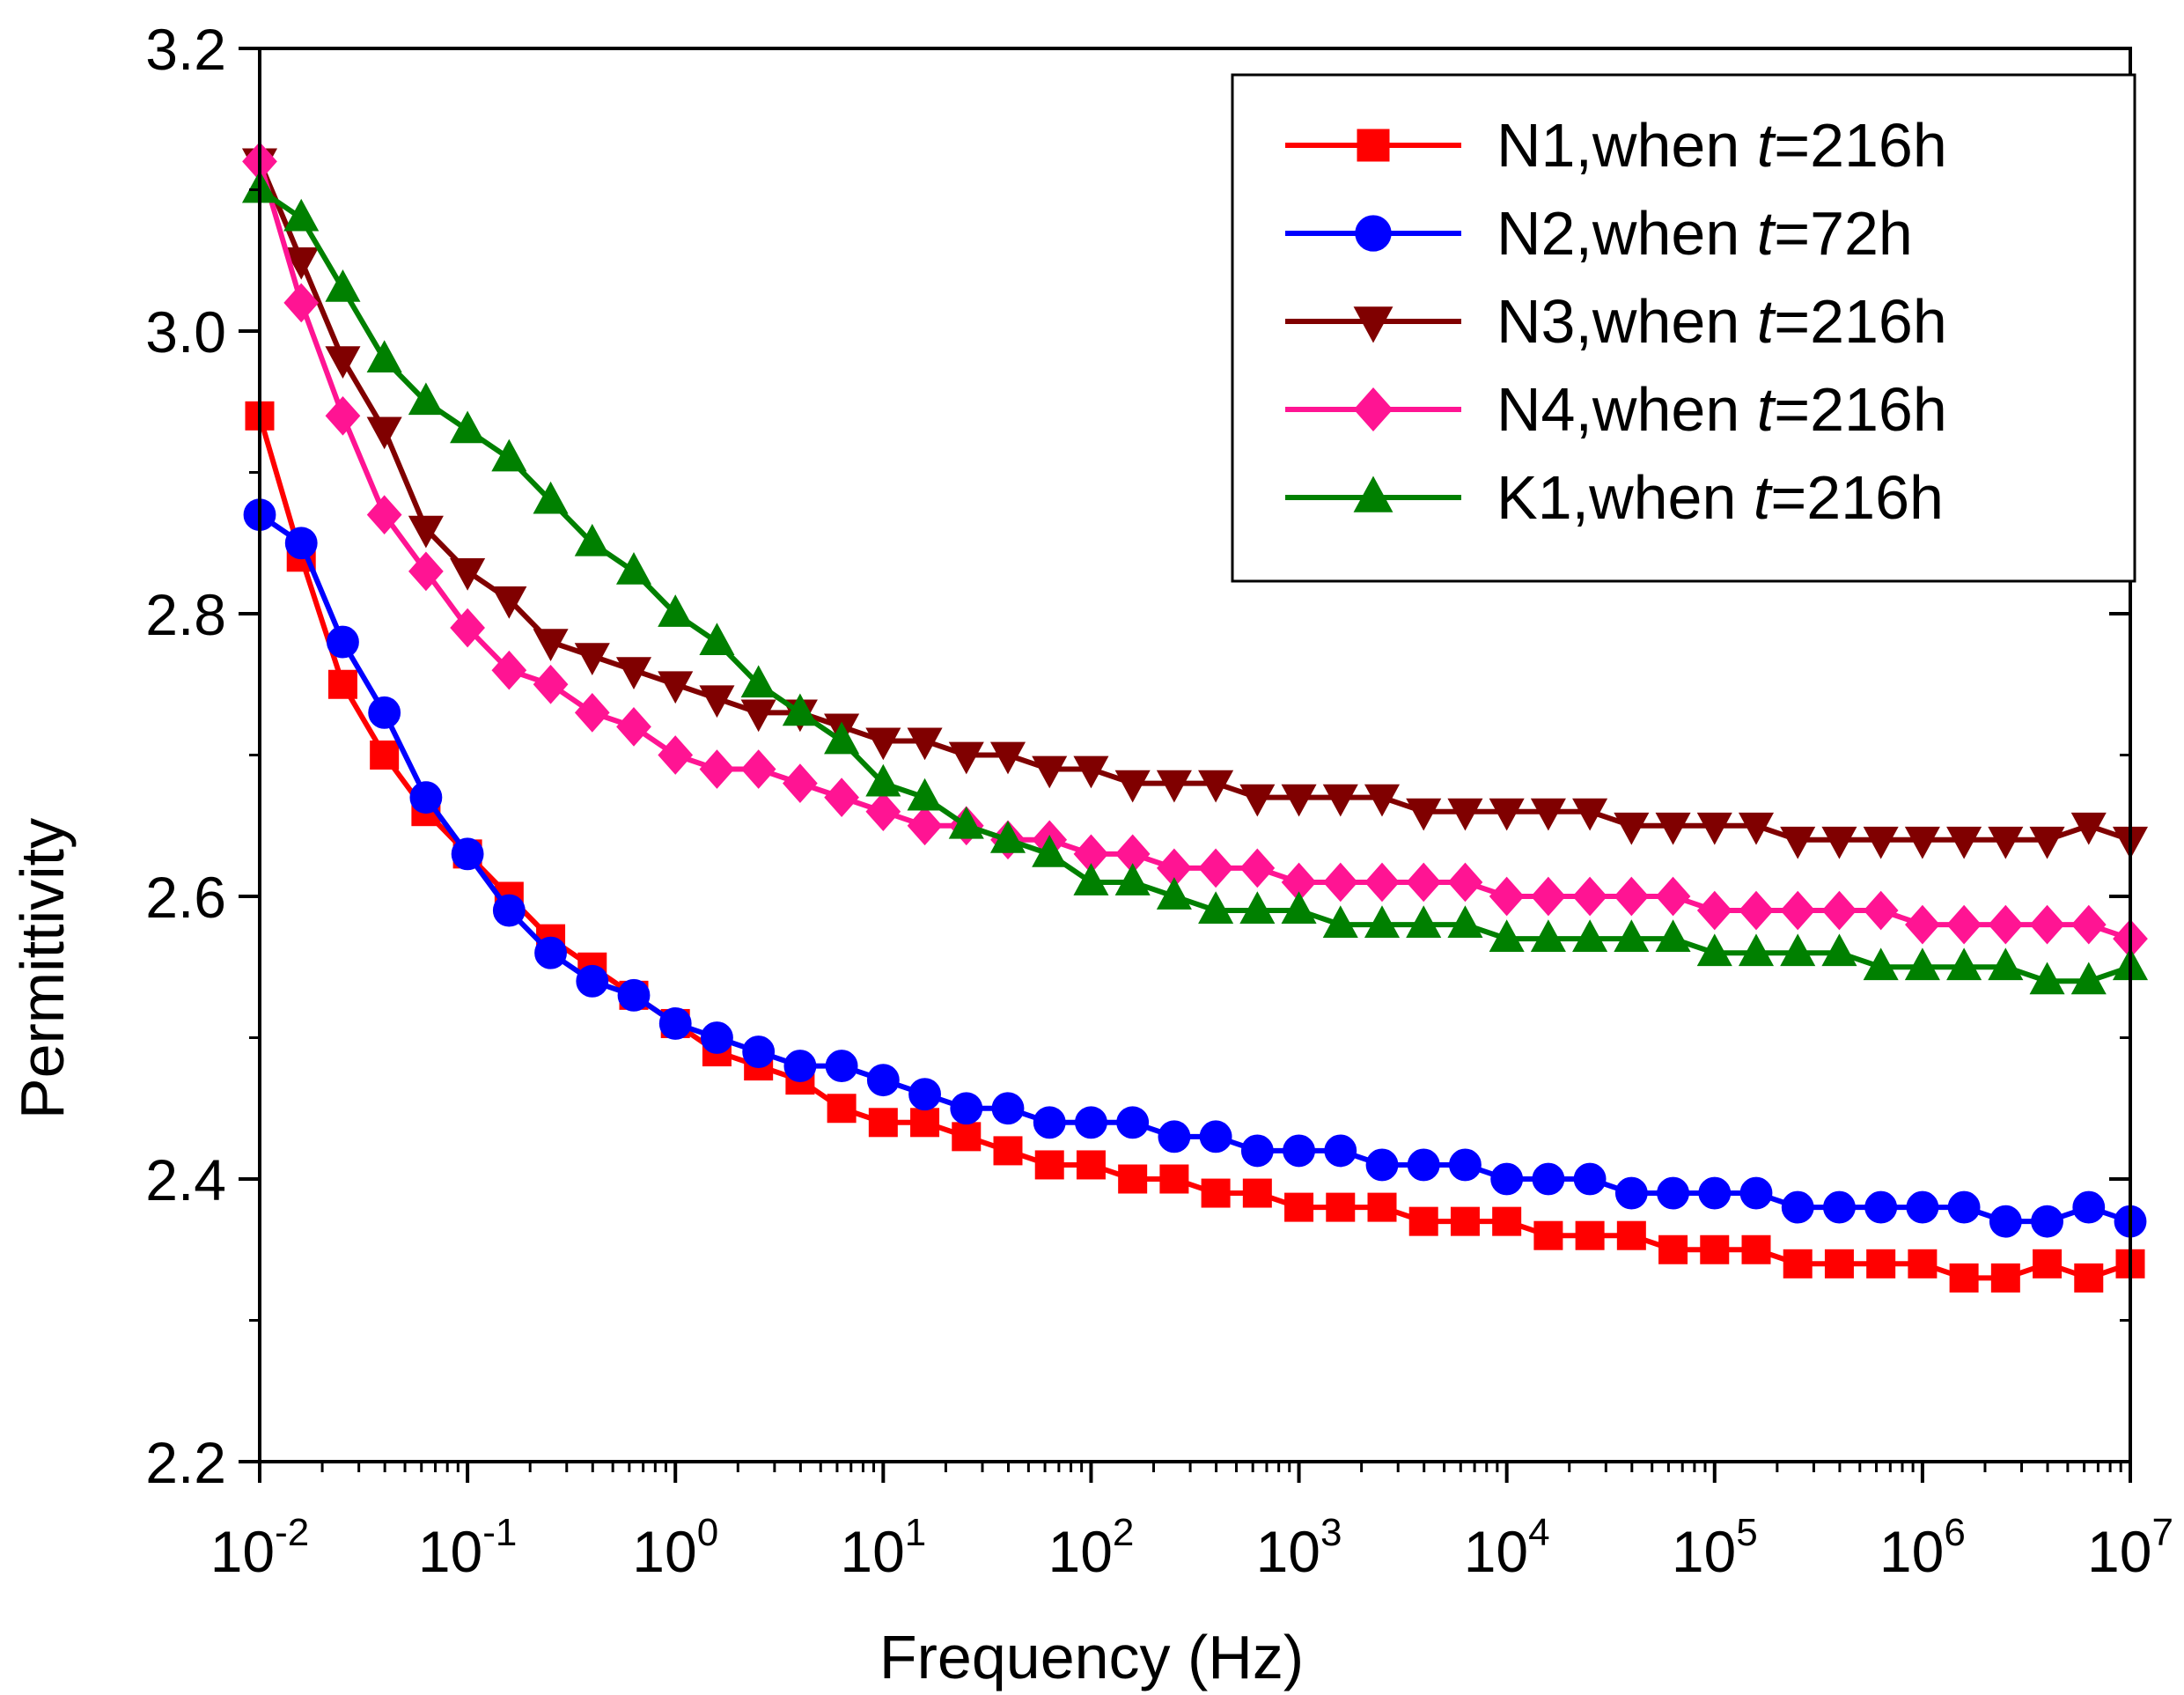 This screenshot has height=1695, width=2184. Describe the element at coordinates (1720, 497) in the screenshot. I see `legend-label: K1,when t=216h` at that location.